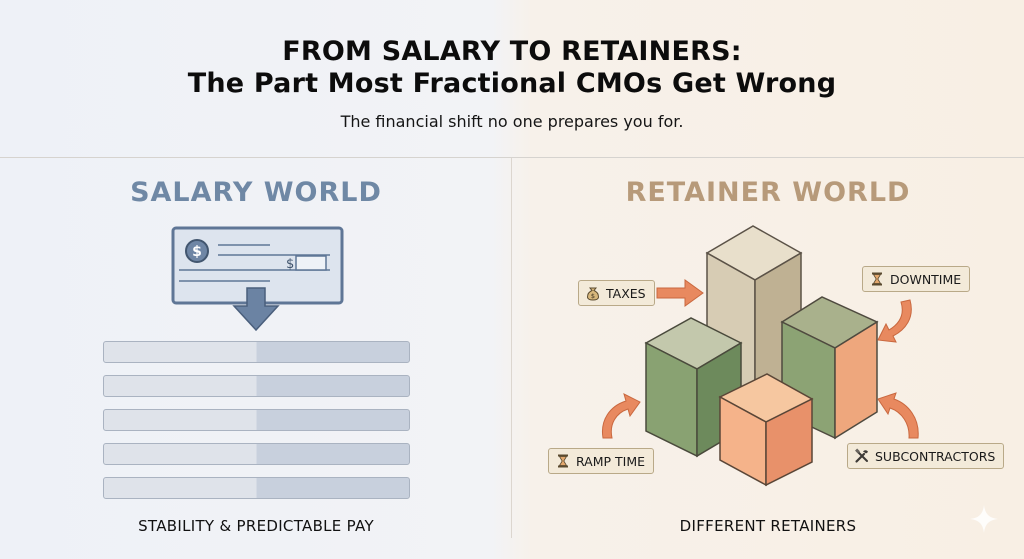  I want to click on taxes-label: $ TAXES, so click(616, 293).